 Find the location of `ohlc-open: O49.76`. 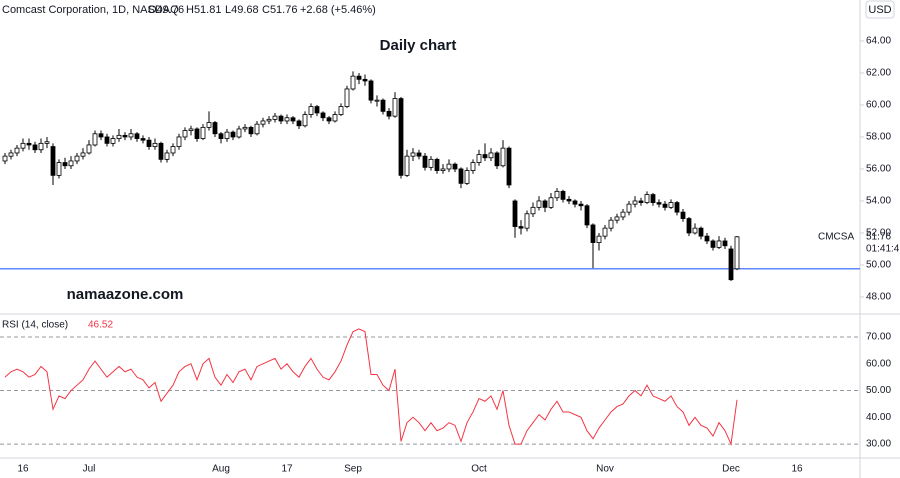

ohlc-open: O49.76 is located at coordinates (166, 10).